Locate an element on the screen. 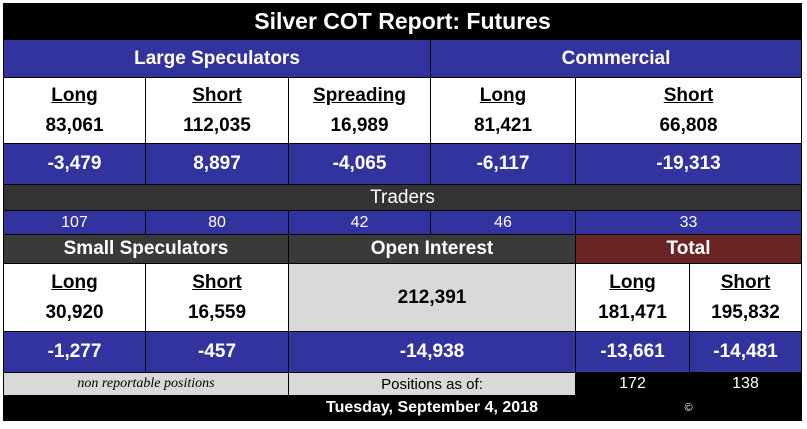 Image resolution: width=807 pixels, height=429 pixels. large-spec-short-change: 8,897 is located at coordinates (217, 164).